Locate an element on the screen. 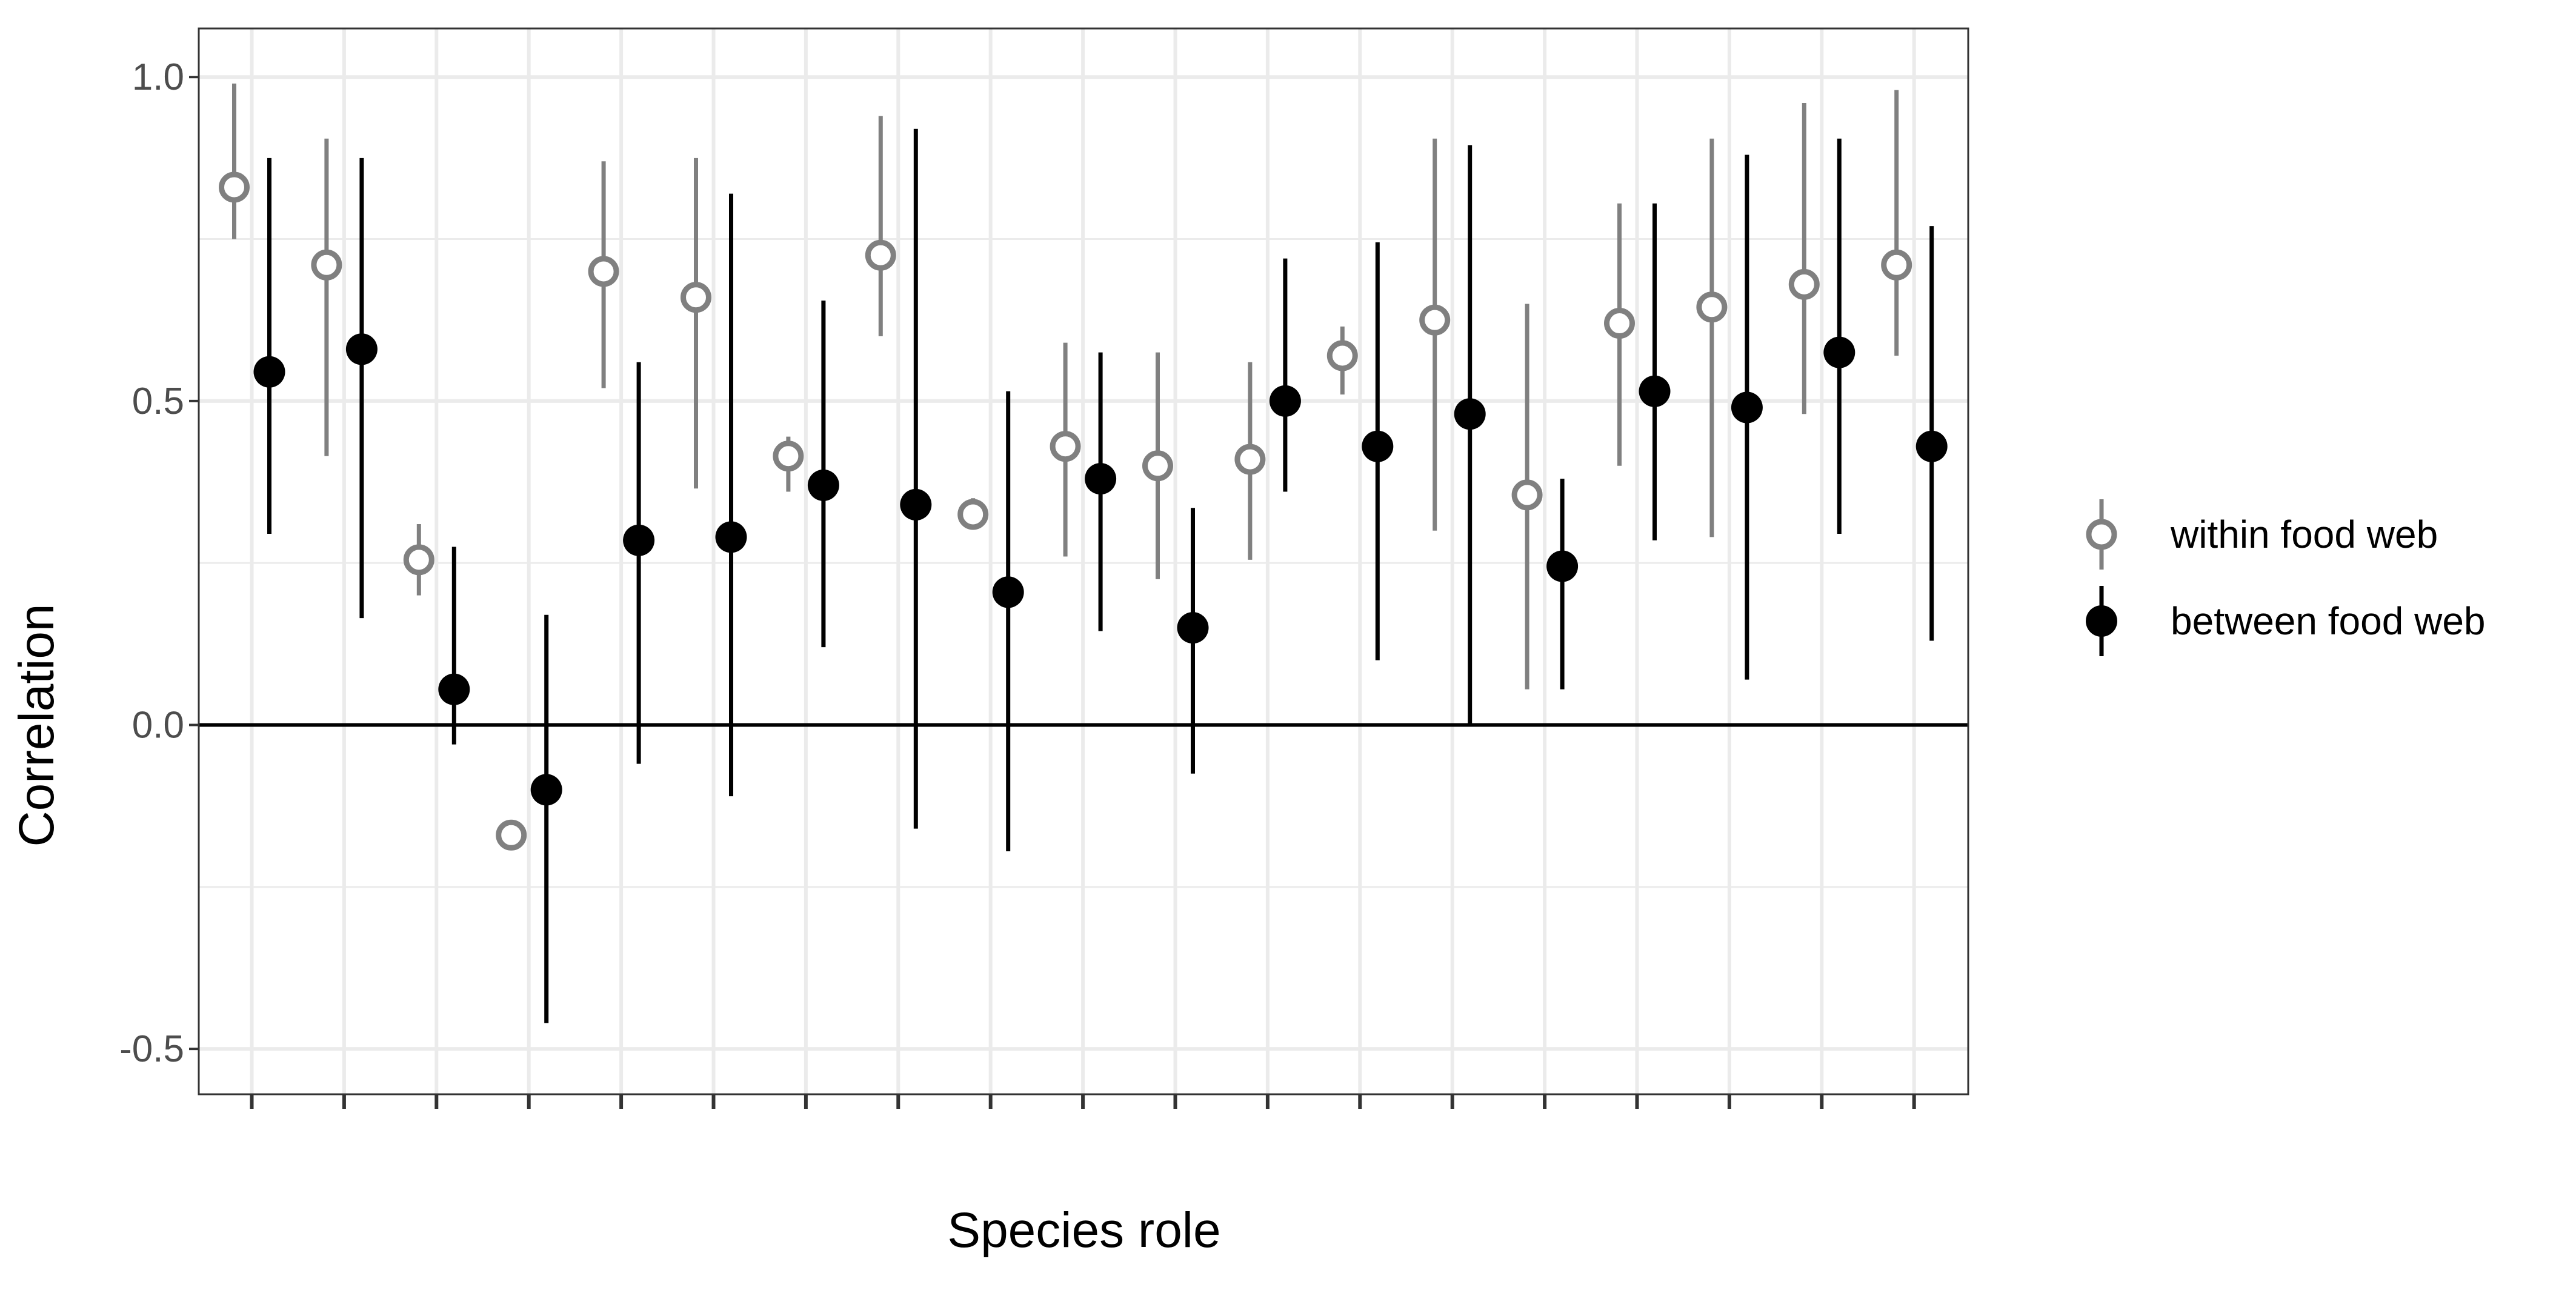  legend-item-within: within food web is located at coordinates (2262, 534).